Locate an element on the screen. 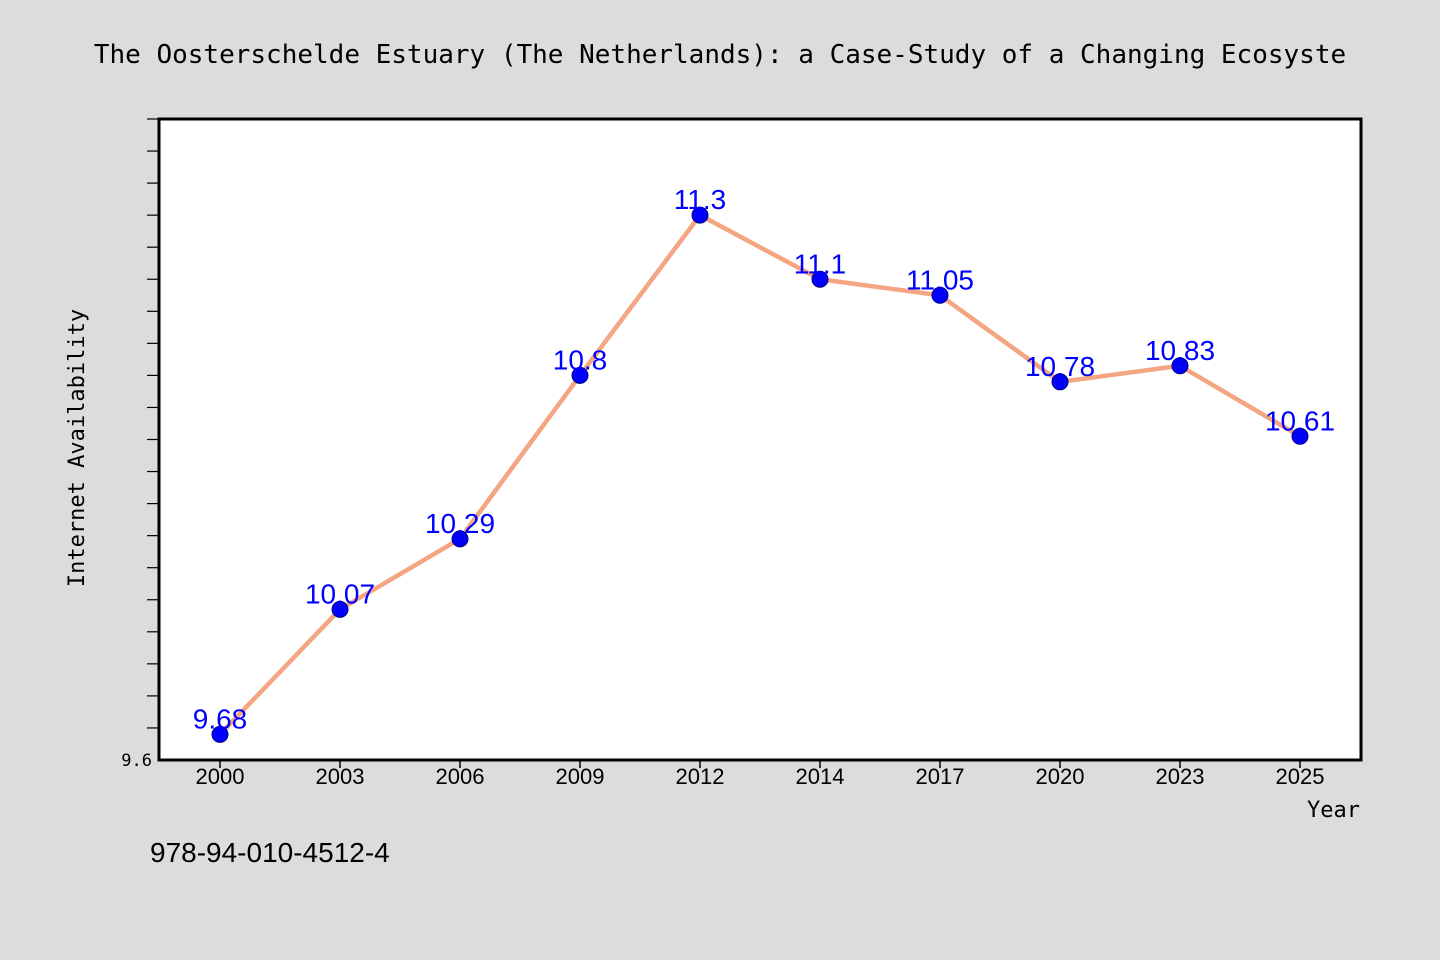 This screenshot has width=1440, height=960. y-tick-label: 9.6 is located at coordinates (136, 761).